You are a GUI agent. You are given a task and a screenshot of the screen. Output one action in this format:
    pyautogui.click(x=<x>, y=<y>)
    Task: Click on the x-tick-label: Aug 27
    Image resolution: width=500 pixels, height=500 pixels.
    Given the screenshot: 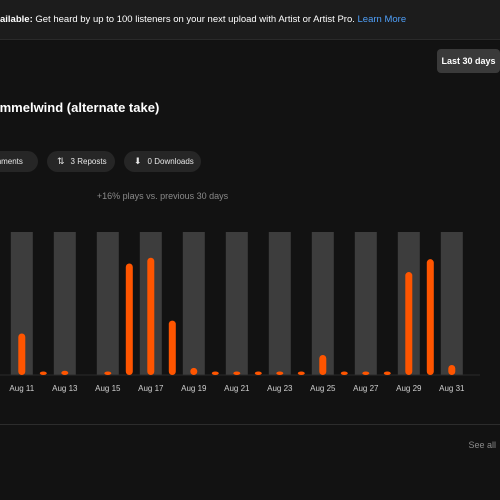 What is the action you would take?
    pyautogui.click(x=366, y=388)
    